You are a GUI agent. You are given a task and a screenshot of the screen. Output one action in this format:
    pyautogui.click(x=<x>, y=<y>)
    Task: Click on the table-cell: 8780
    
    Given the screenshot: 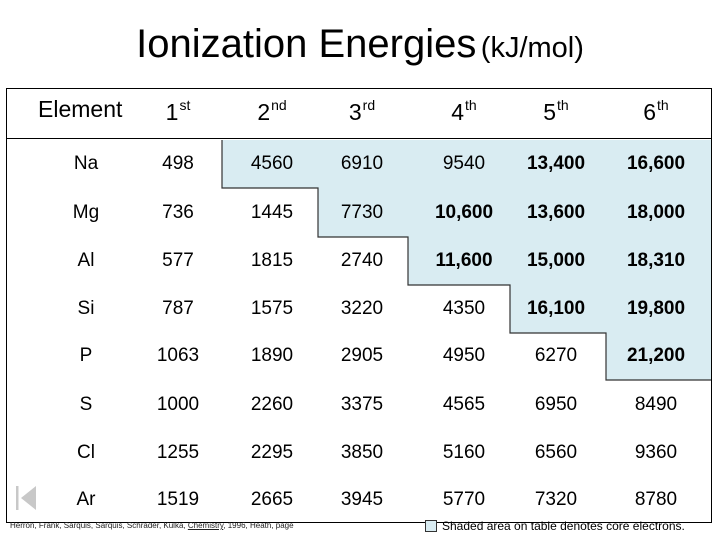 What is the action you would take?
    pyautogui.click(x=656, y=499)
    